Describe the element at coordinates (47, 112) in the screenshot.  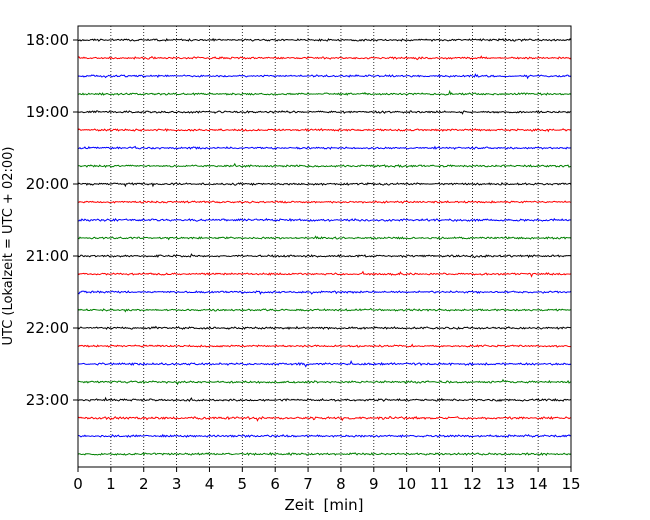
I see `y-tick-label: 19:00` at that location.